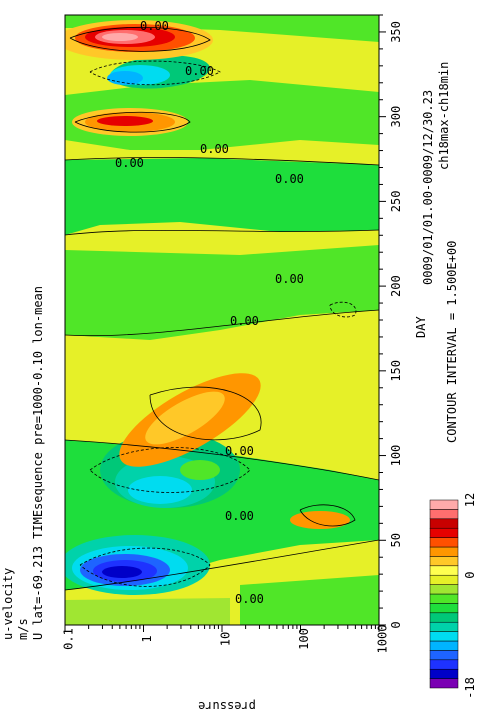 This screenshot has height=712, width=485. Describe the element at coordinates (391, 321) in the screenshot. I see `day-axis: 0 50 100 150 200 250 300 350` at that location.